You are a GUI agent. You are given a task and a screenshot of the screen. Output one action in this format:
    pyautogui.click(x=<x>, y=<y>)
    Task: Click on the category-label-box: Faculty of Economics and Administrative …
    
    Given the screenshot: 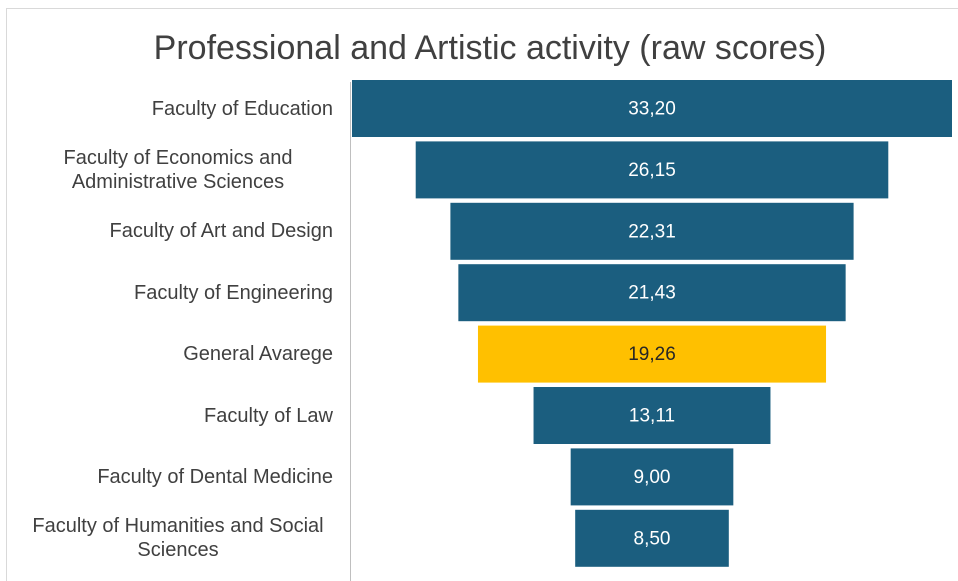 What is the action you would take?
    pyautogui.click(x=178, y=170)
    